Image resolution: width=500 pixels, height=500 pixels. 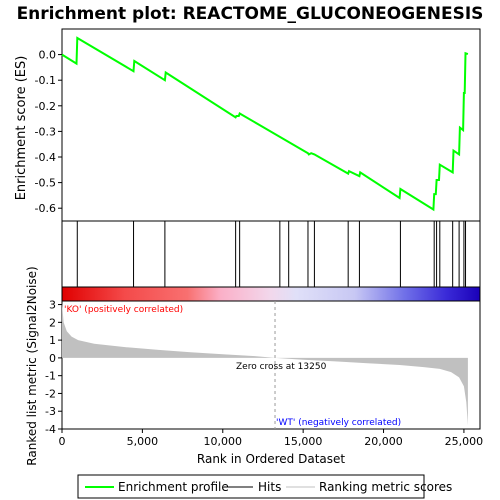 What do you see at coordinates (52, 358) in the screenshot?
I see `metric-y-tick-label: 0` at bounding box center [52, 358].